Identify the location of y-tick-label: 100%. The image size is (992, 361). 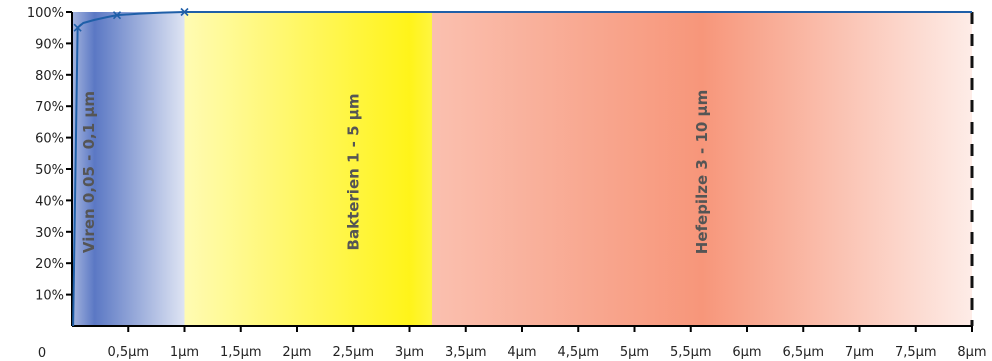
(45, 13).